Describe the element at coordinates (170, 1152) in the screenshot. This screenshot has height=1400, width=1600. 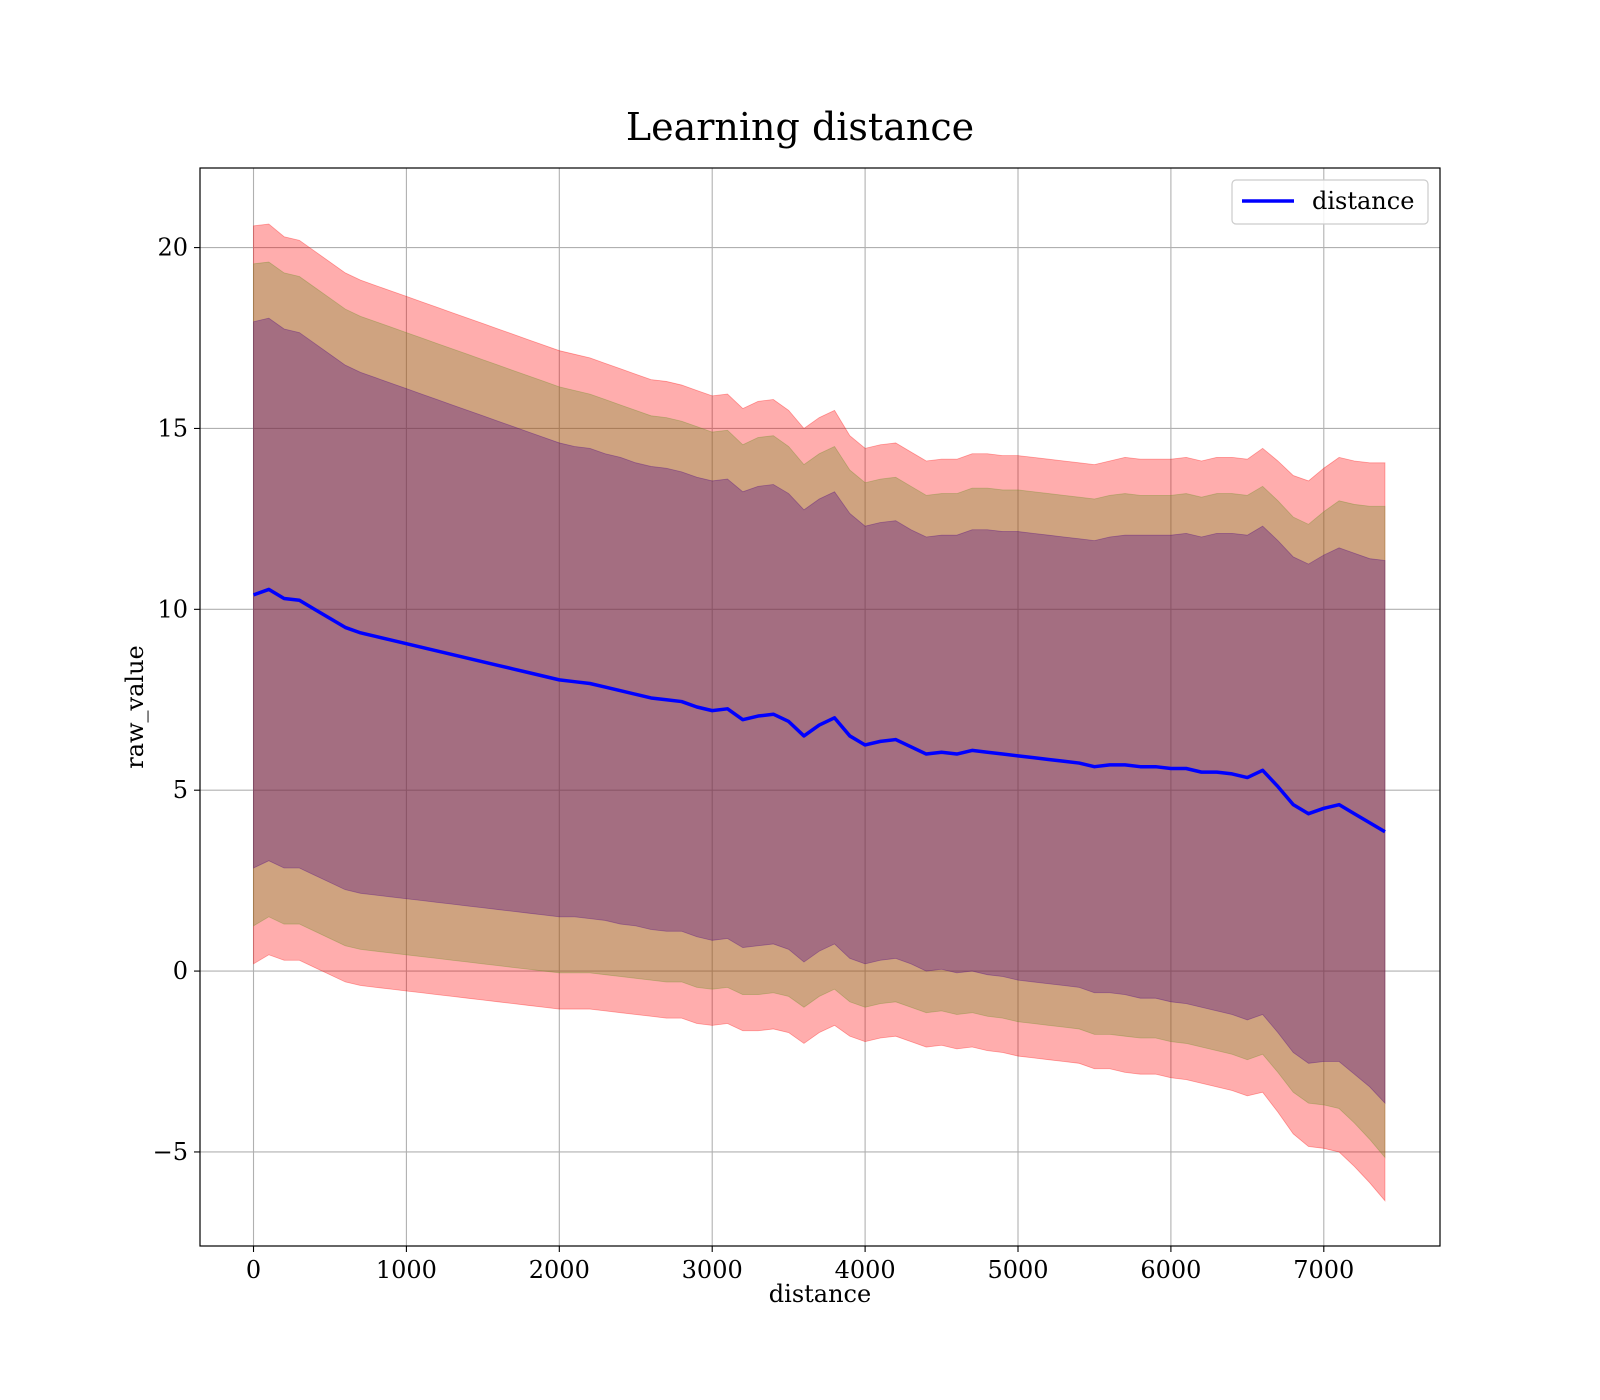
I see `y-tick-label-0: −5` at that location.